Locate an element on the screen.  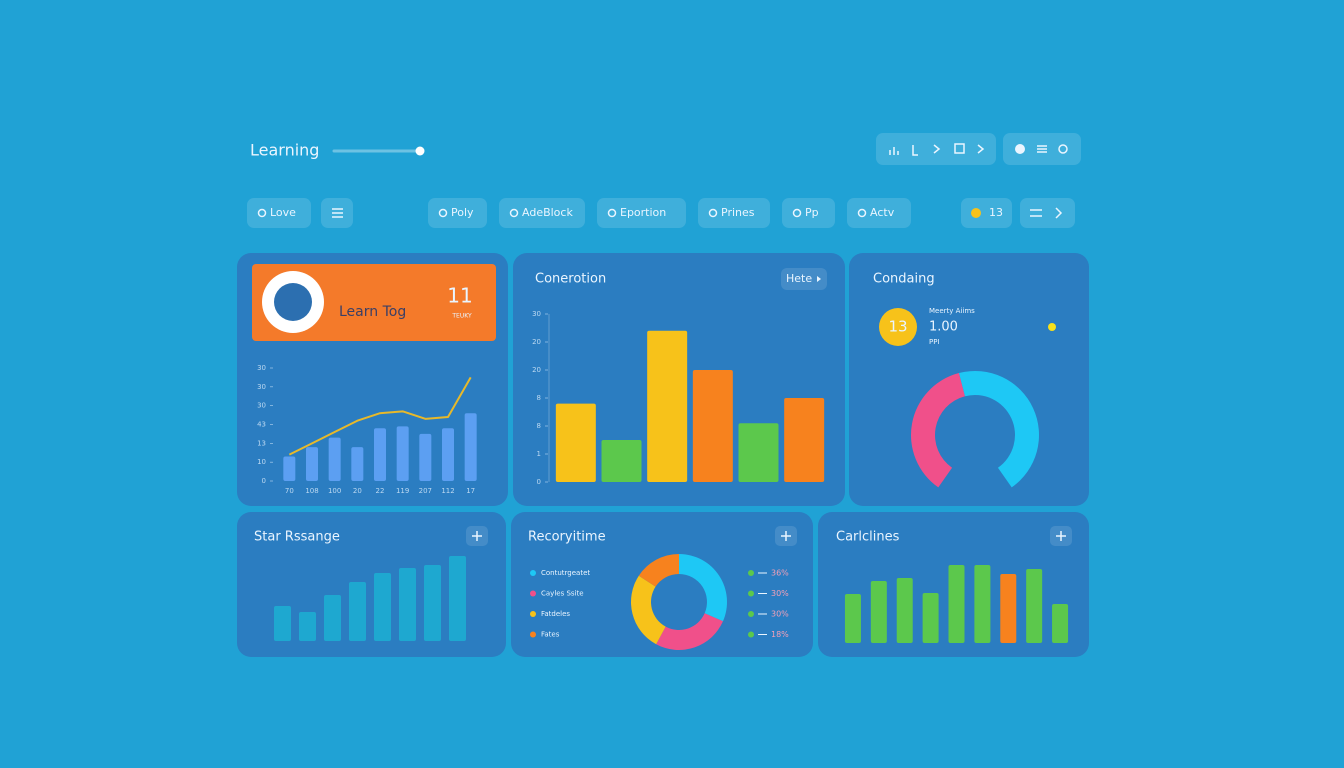
toolbar-button-label: Love is located at coordinates (283, 212).